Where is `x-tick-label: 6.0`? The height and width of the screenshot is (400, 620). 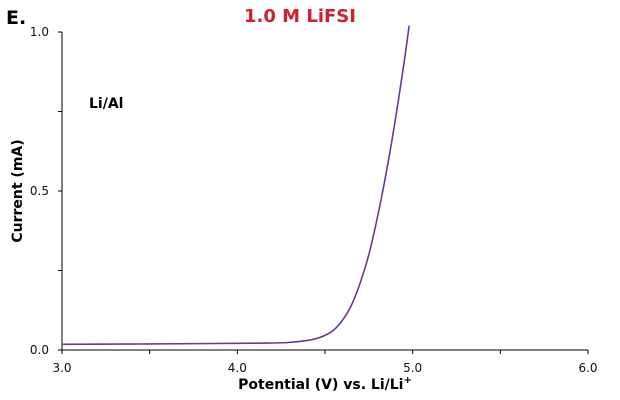
x-tick-label: 6.0 is located at coordinates (587, 368).